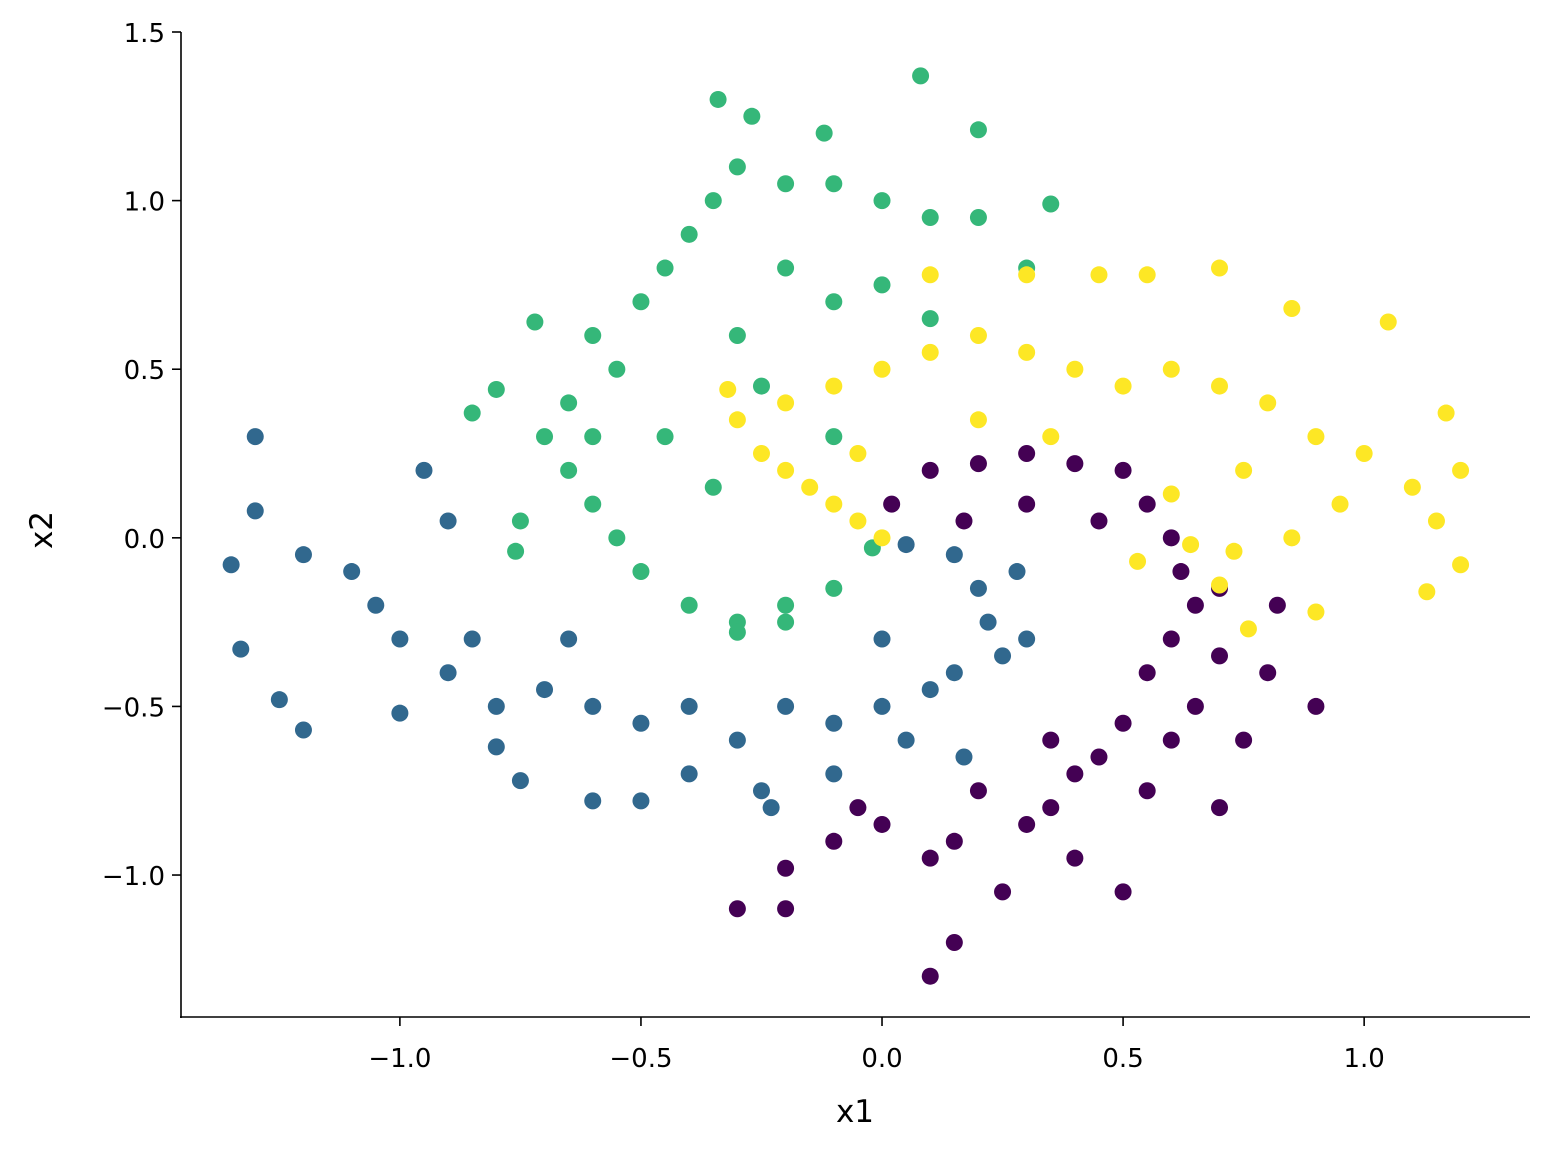  What do you see at coordinates (133, 708) in the screenshot?
I see `y-tick-label: −0.5` at bounding box center [133, 708].